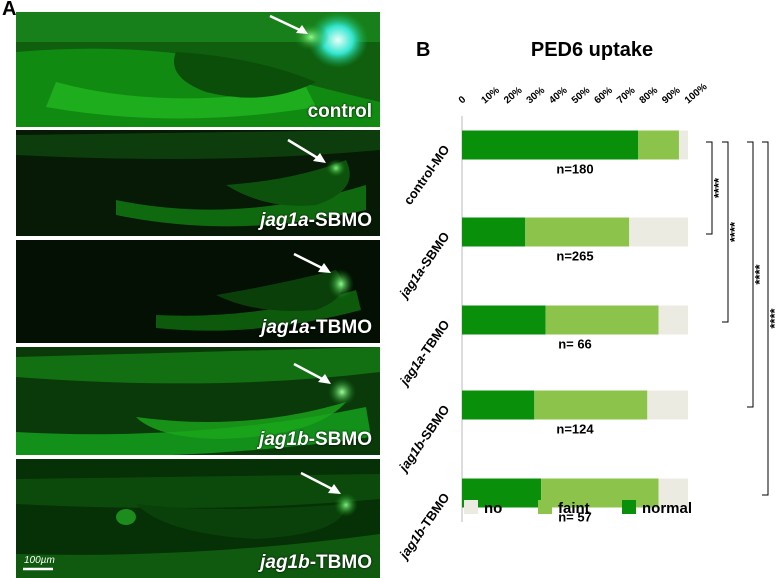 The image size is (782, 578). What do you see at coordinates (423, 50) in the screenshot?
I see `panel-b-letter: B` at bounding box center [423, 50].